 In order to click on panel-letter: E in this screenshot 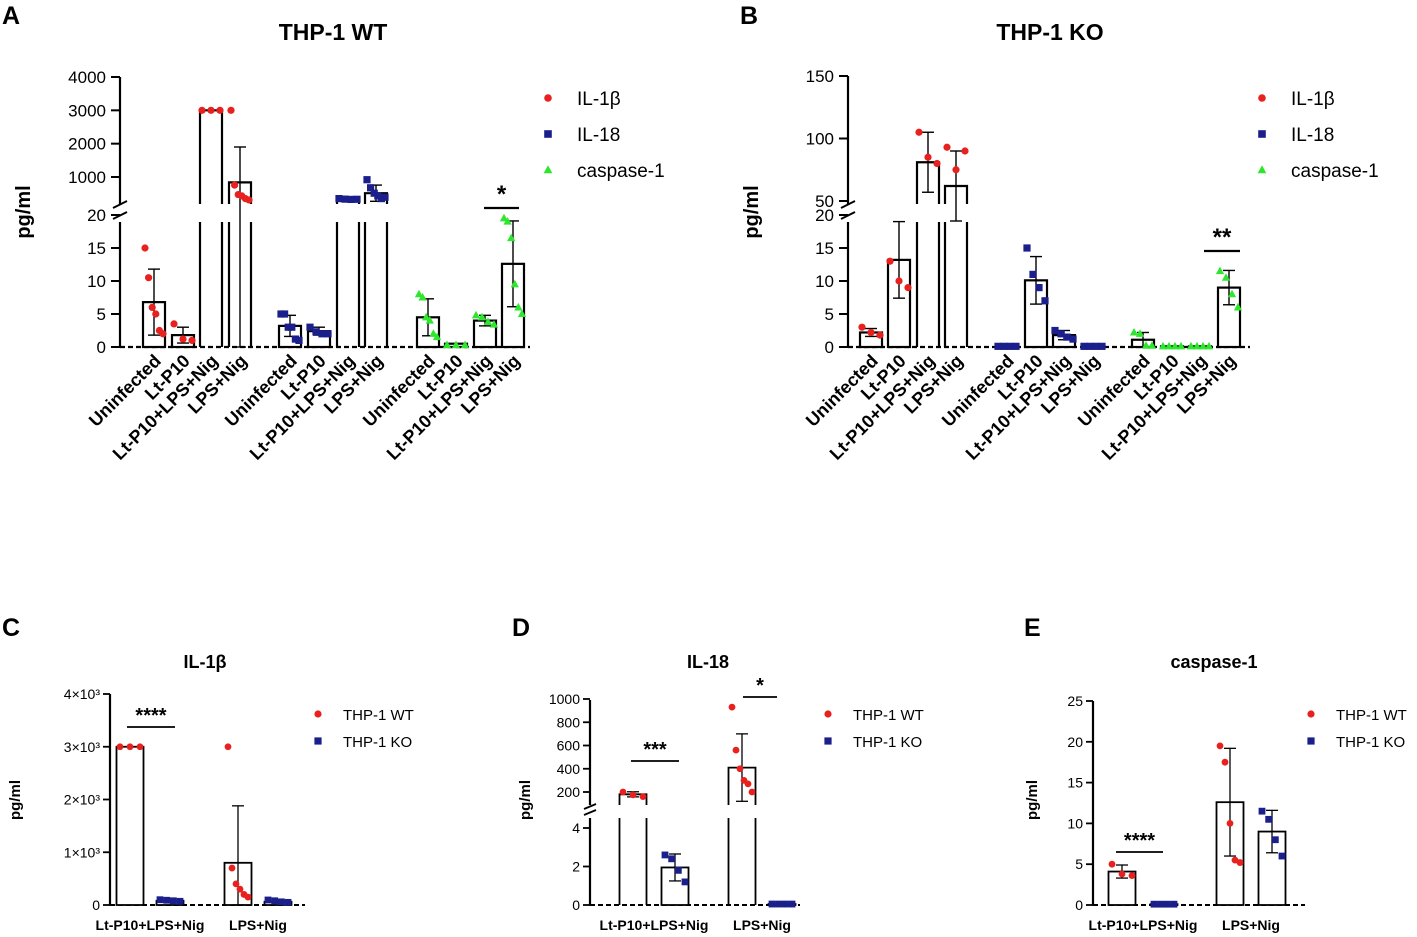, I will do `click(1032, 628)`.